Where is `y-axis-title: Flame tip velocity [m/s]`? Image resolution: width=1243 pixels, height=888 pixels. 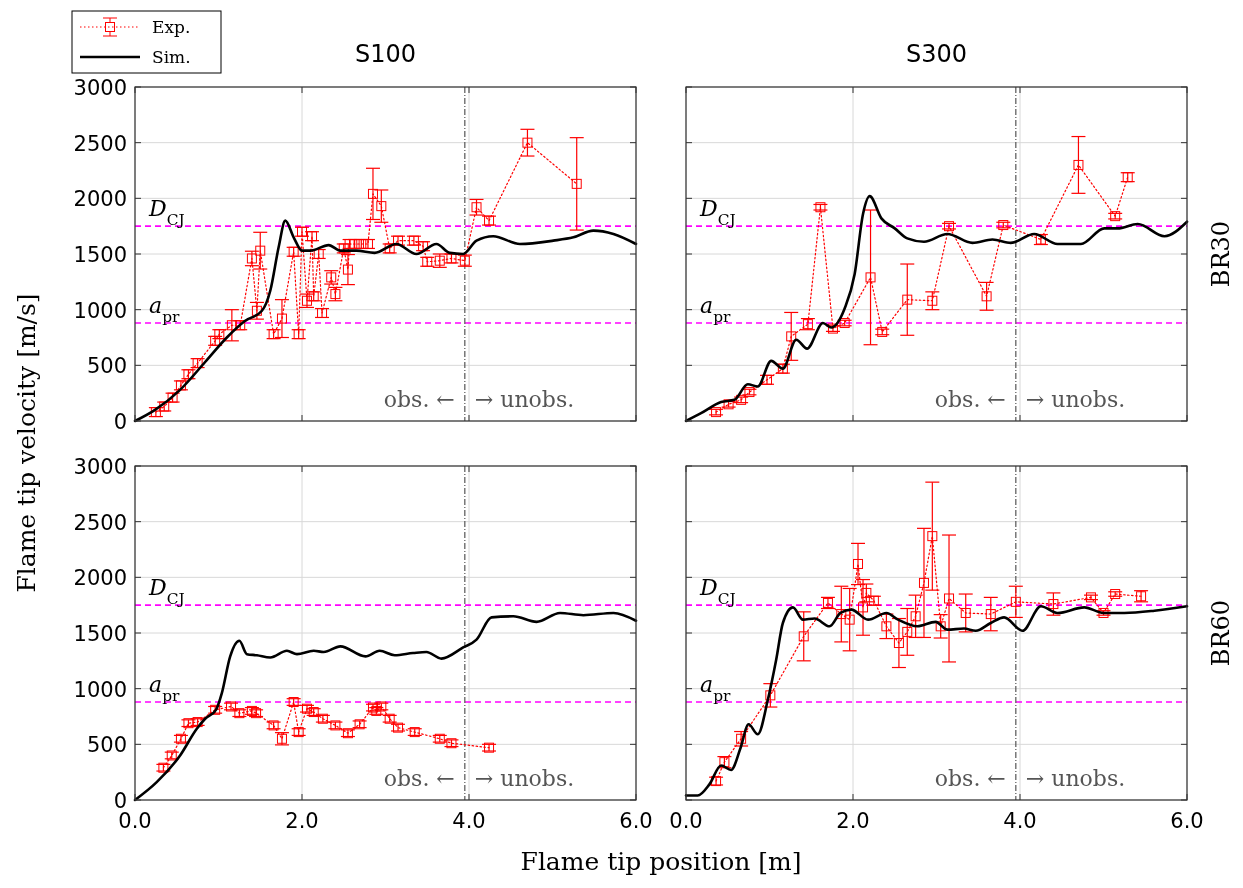 y-axis-title: Flame tip velocity [m/s] is located at coordinates (26, 443).